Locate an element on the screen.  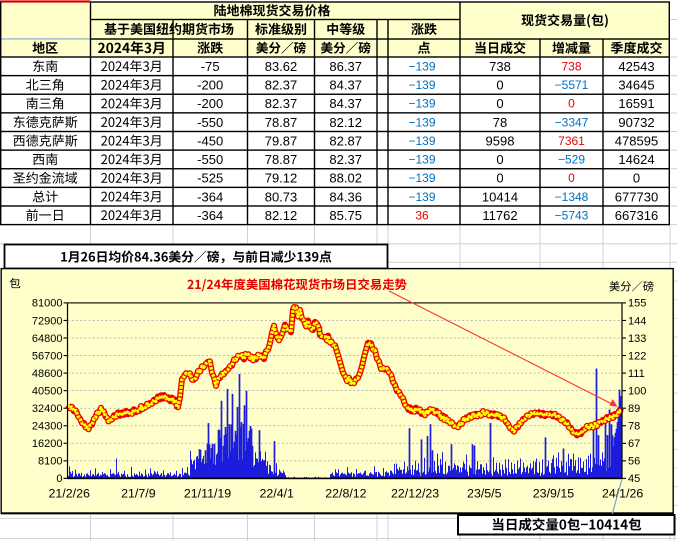
svg-text: 16200 is located at coordinates (47, 444).